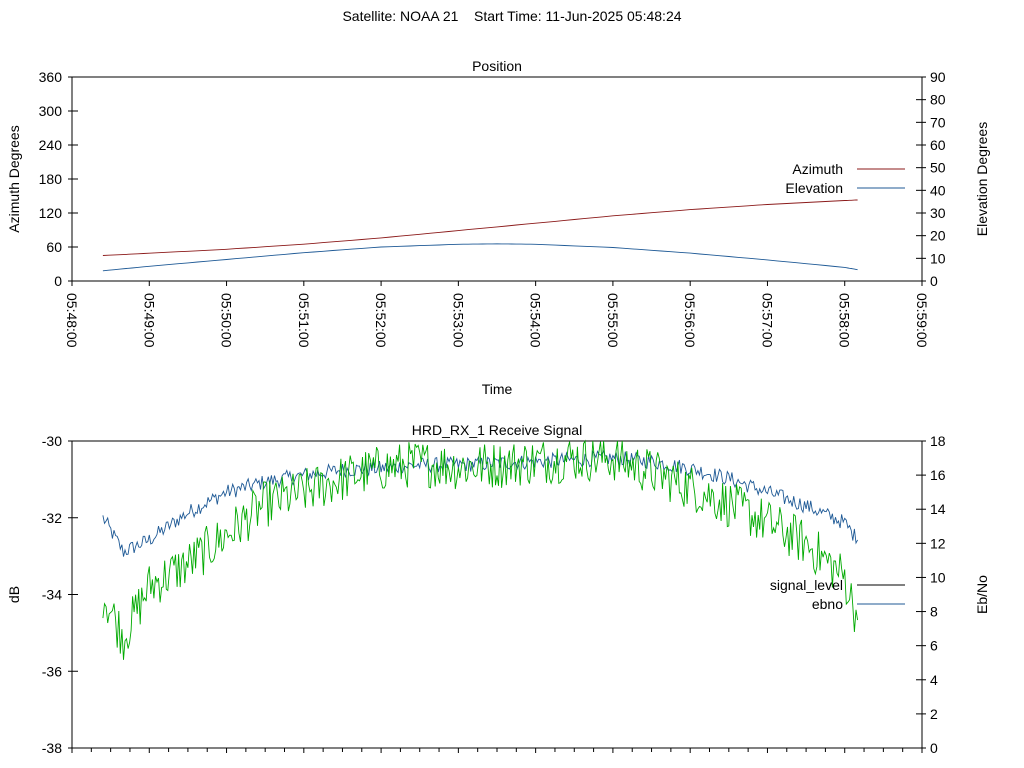  Describe the element at coordinates (934, 612) in the screenshot. I see `y2-tick-label: 8` at that location.